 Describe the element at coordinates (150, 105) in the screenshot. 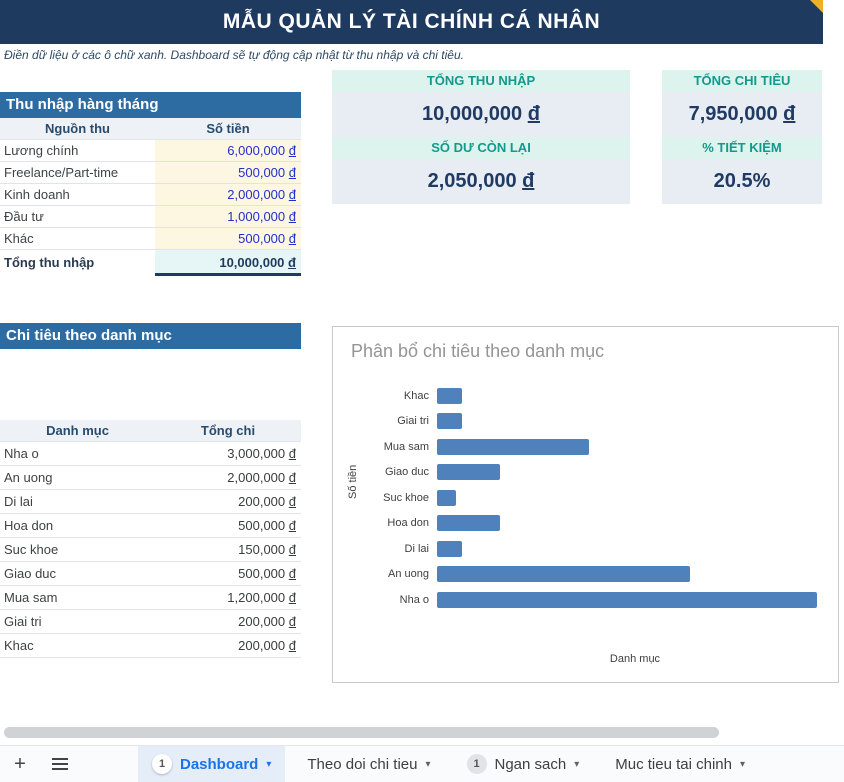

I see `income-section-header: Thu nhập hàng tháng` at that location.